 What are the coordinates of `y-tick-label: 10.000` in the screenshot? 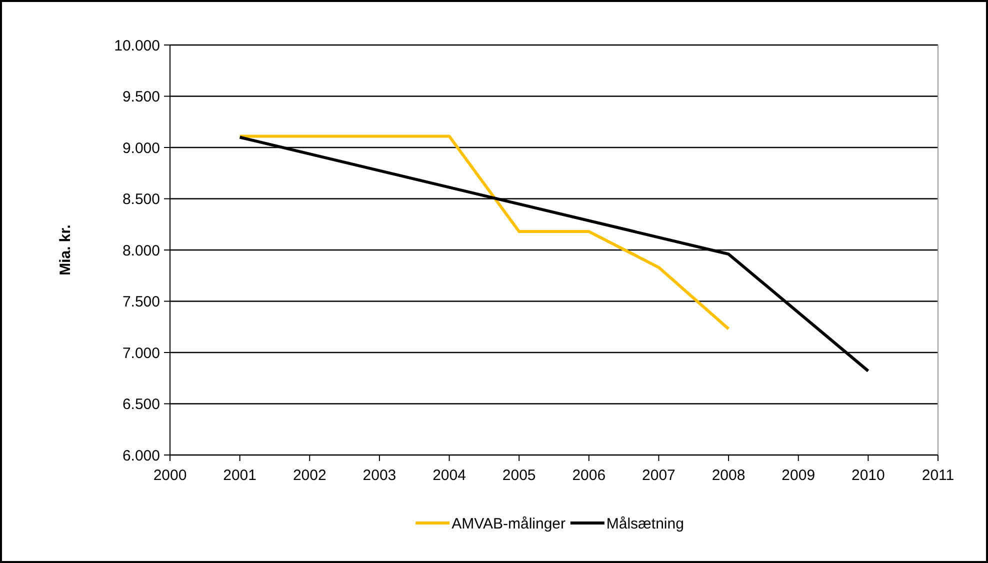 It's located at (137, 45).